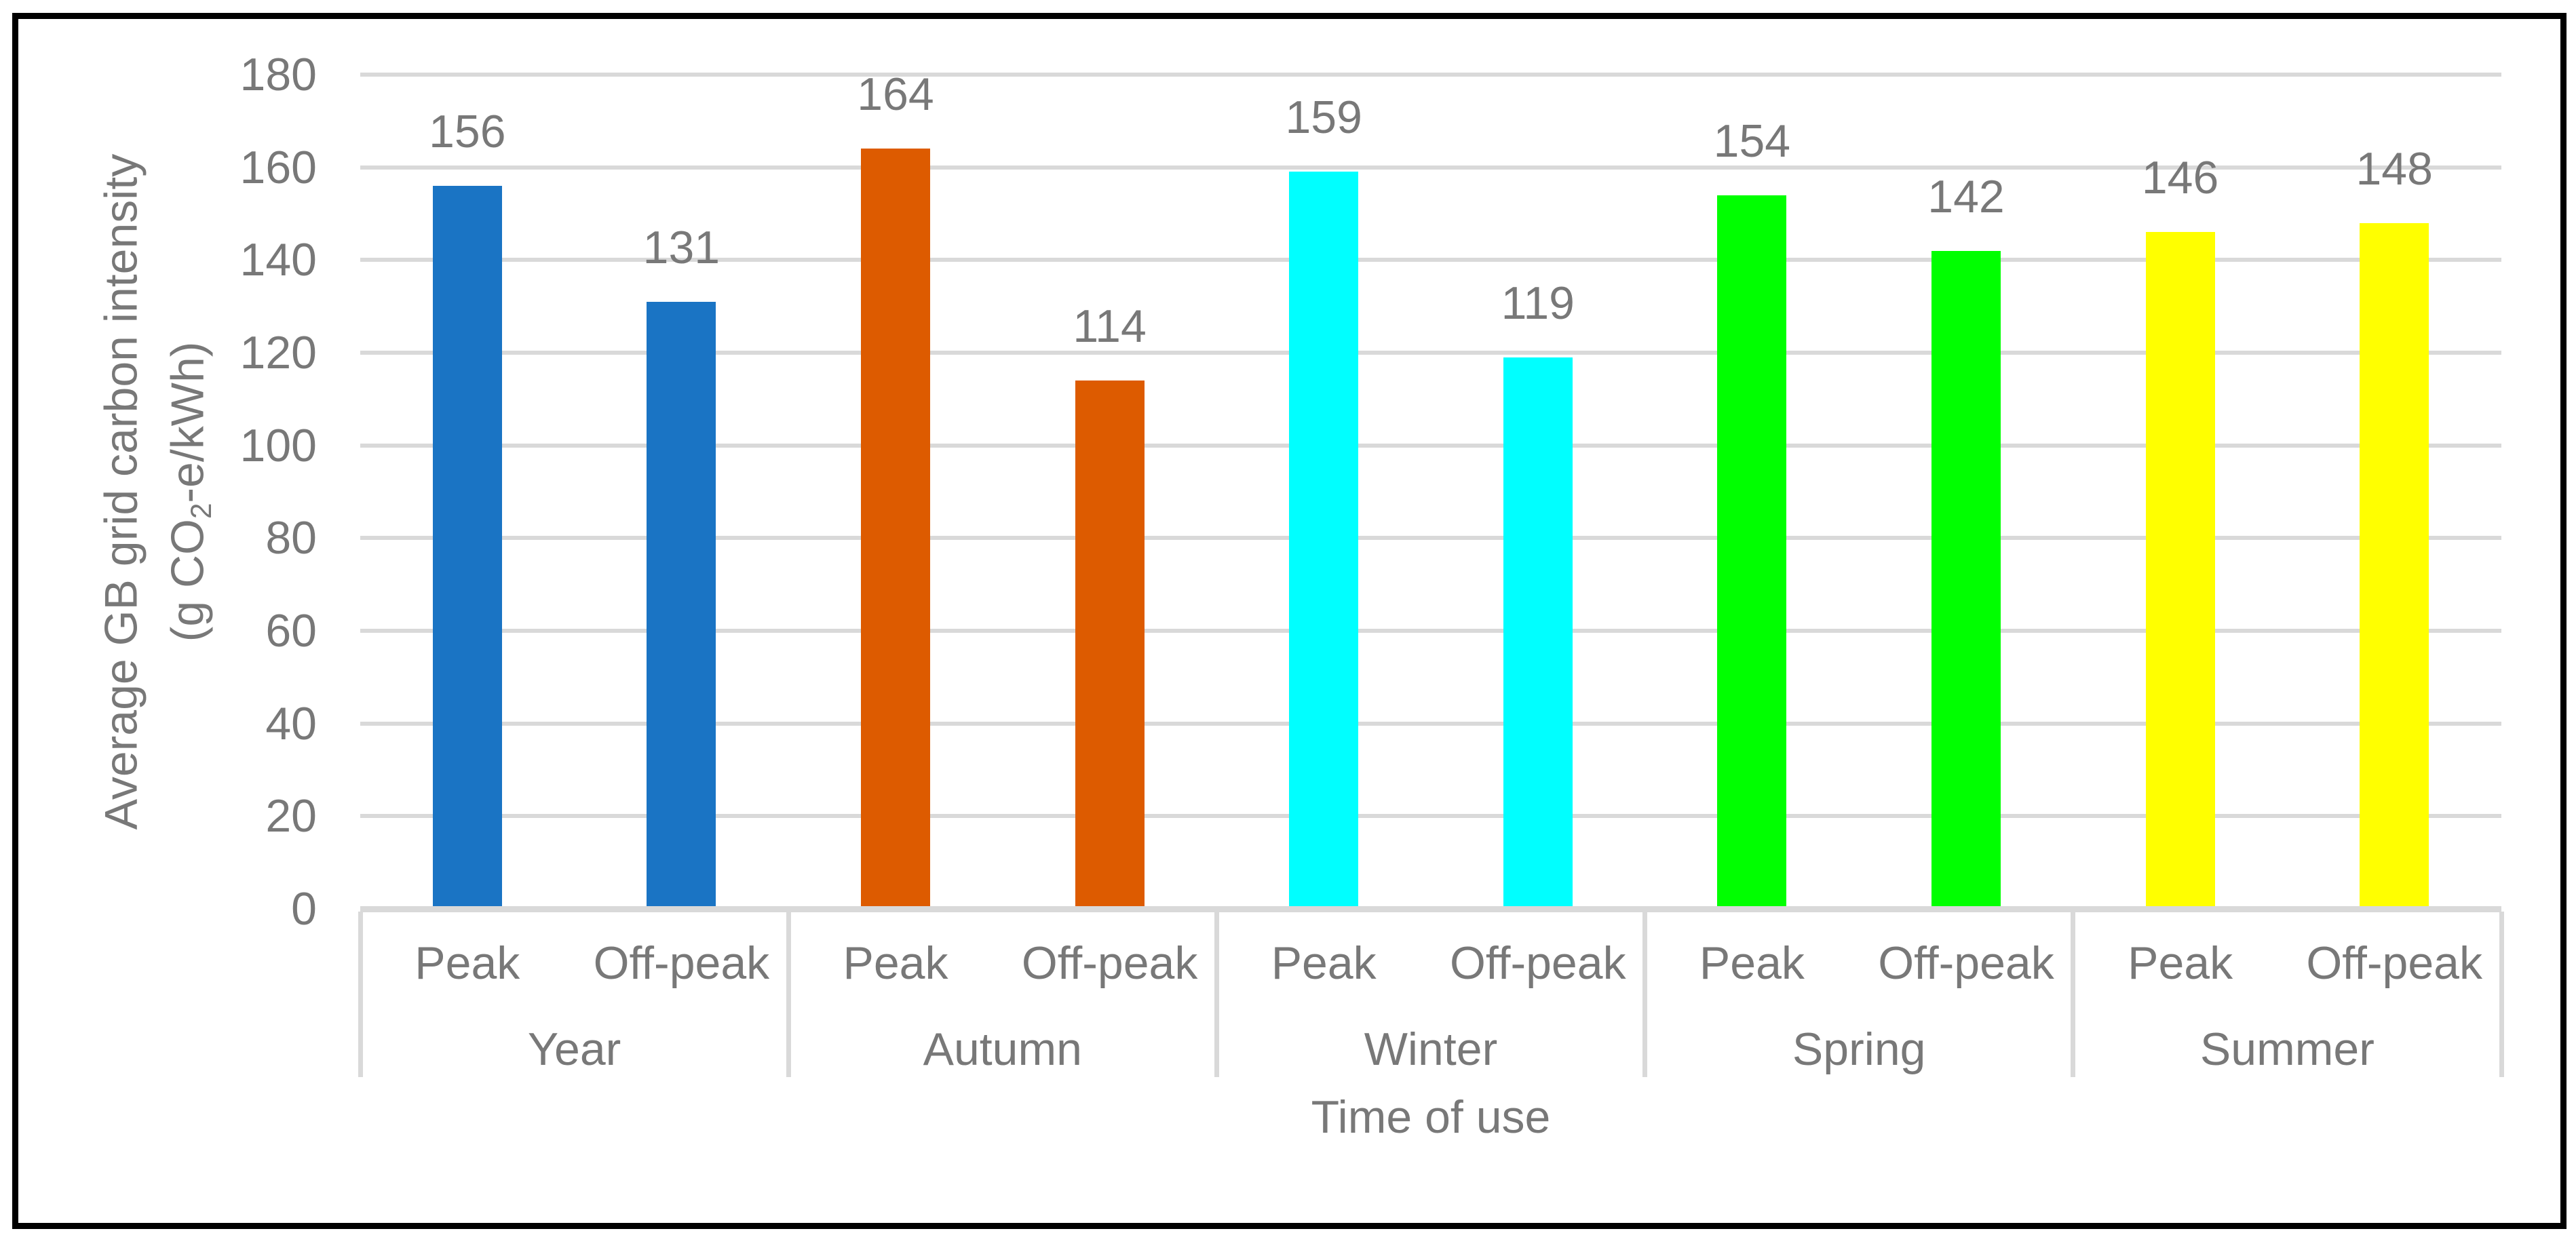 Image resolution: width=2576 pixels, height=1248 pixels. Describe the element at coordinates (1323, 117) in the screenshot. I see `bar-value-label: 159` at that location.